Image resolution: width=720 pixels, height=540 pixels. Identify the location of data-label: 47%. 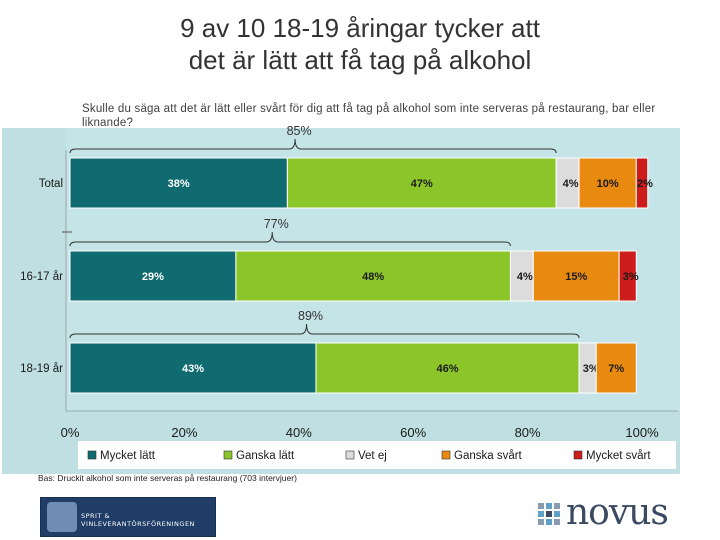
(422, 184).